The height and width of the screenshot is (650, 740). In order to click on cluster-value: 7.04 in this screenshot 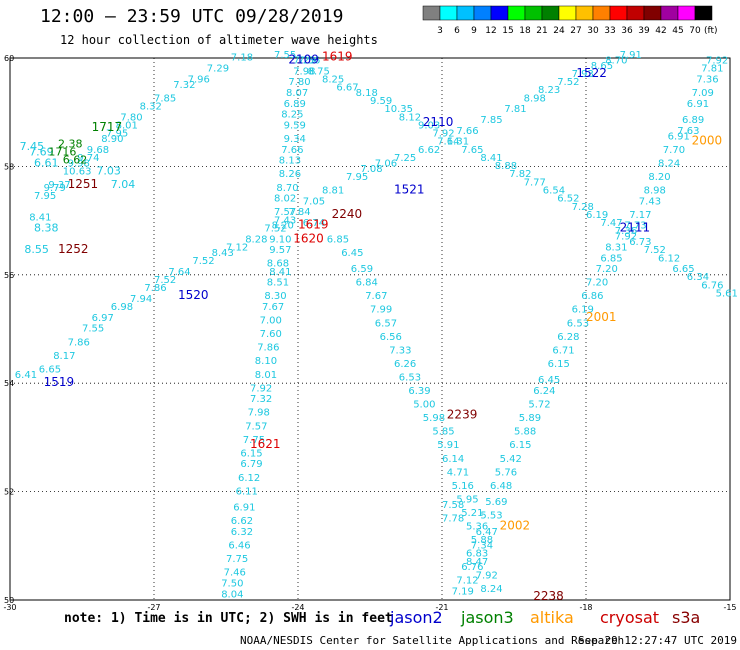, I will do `click(123, 184)`.